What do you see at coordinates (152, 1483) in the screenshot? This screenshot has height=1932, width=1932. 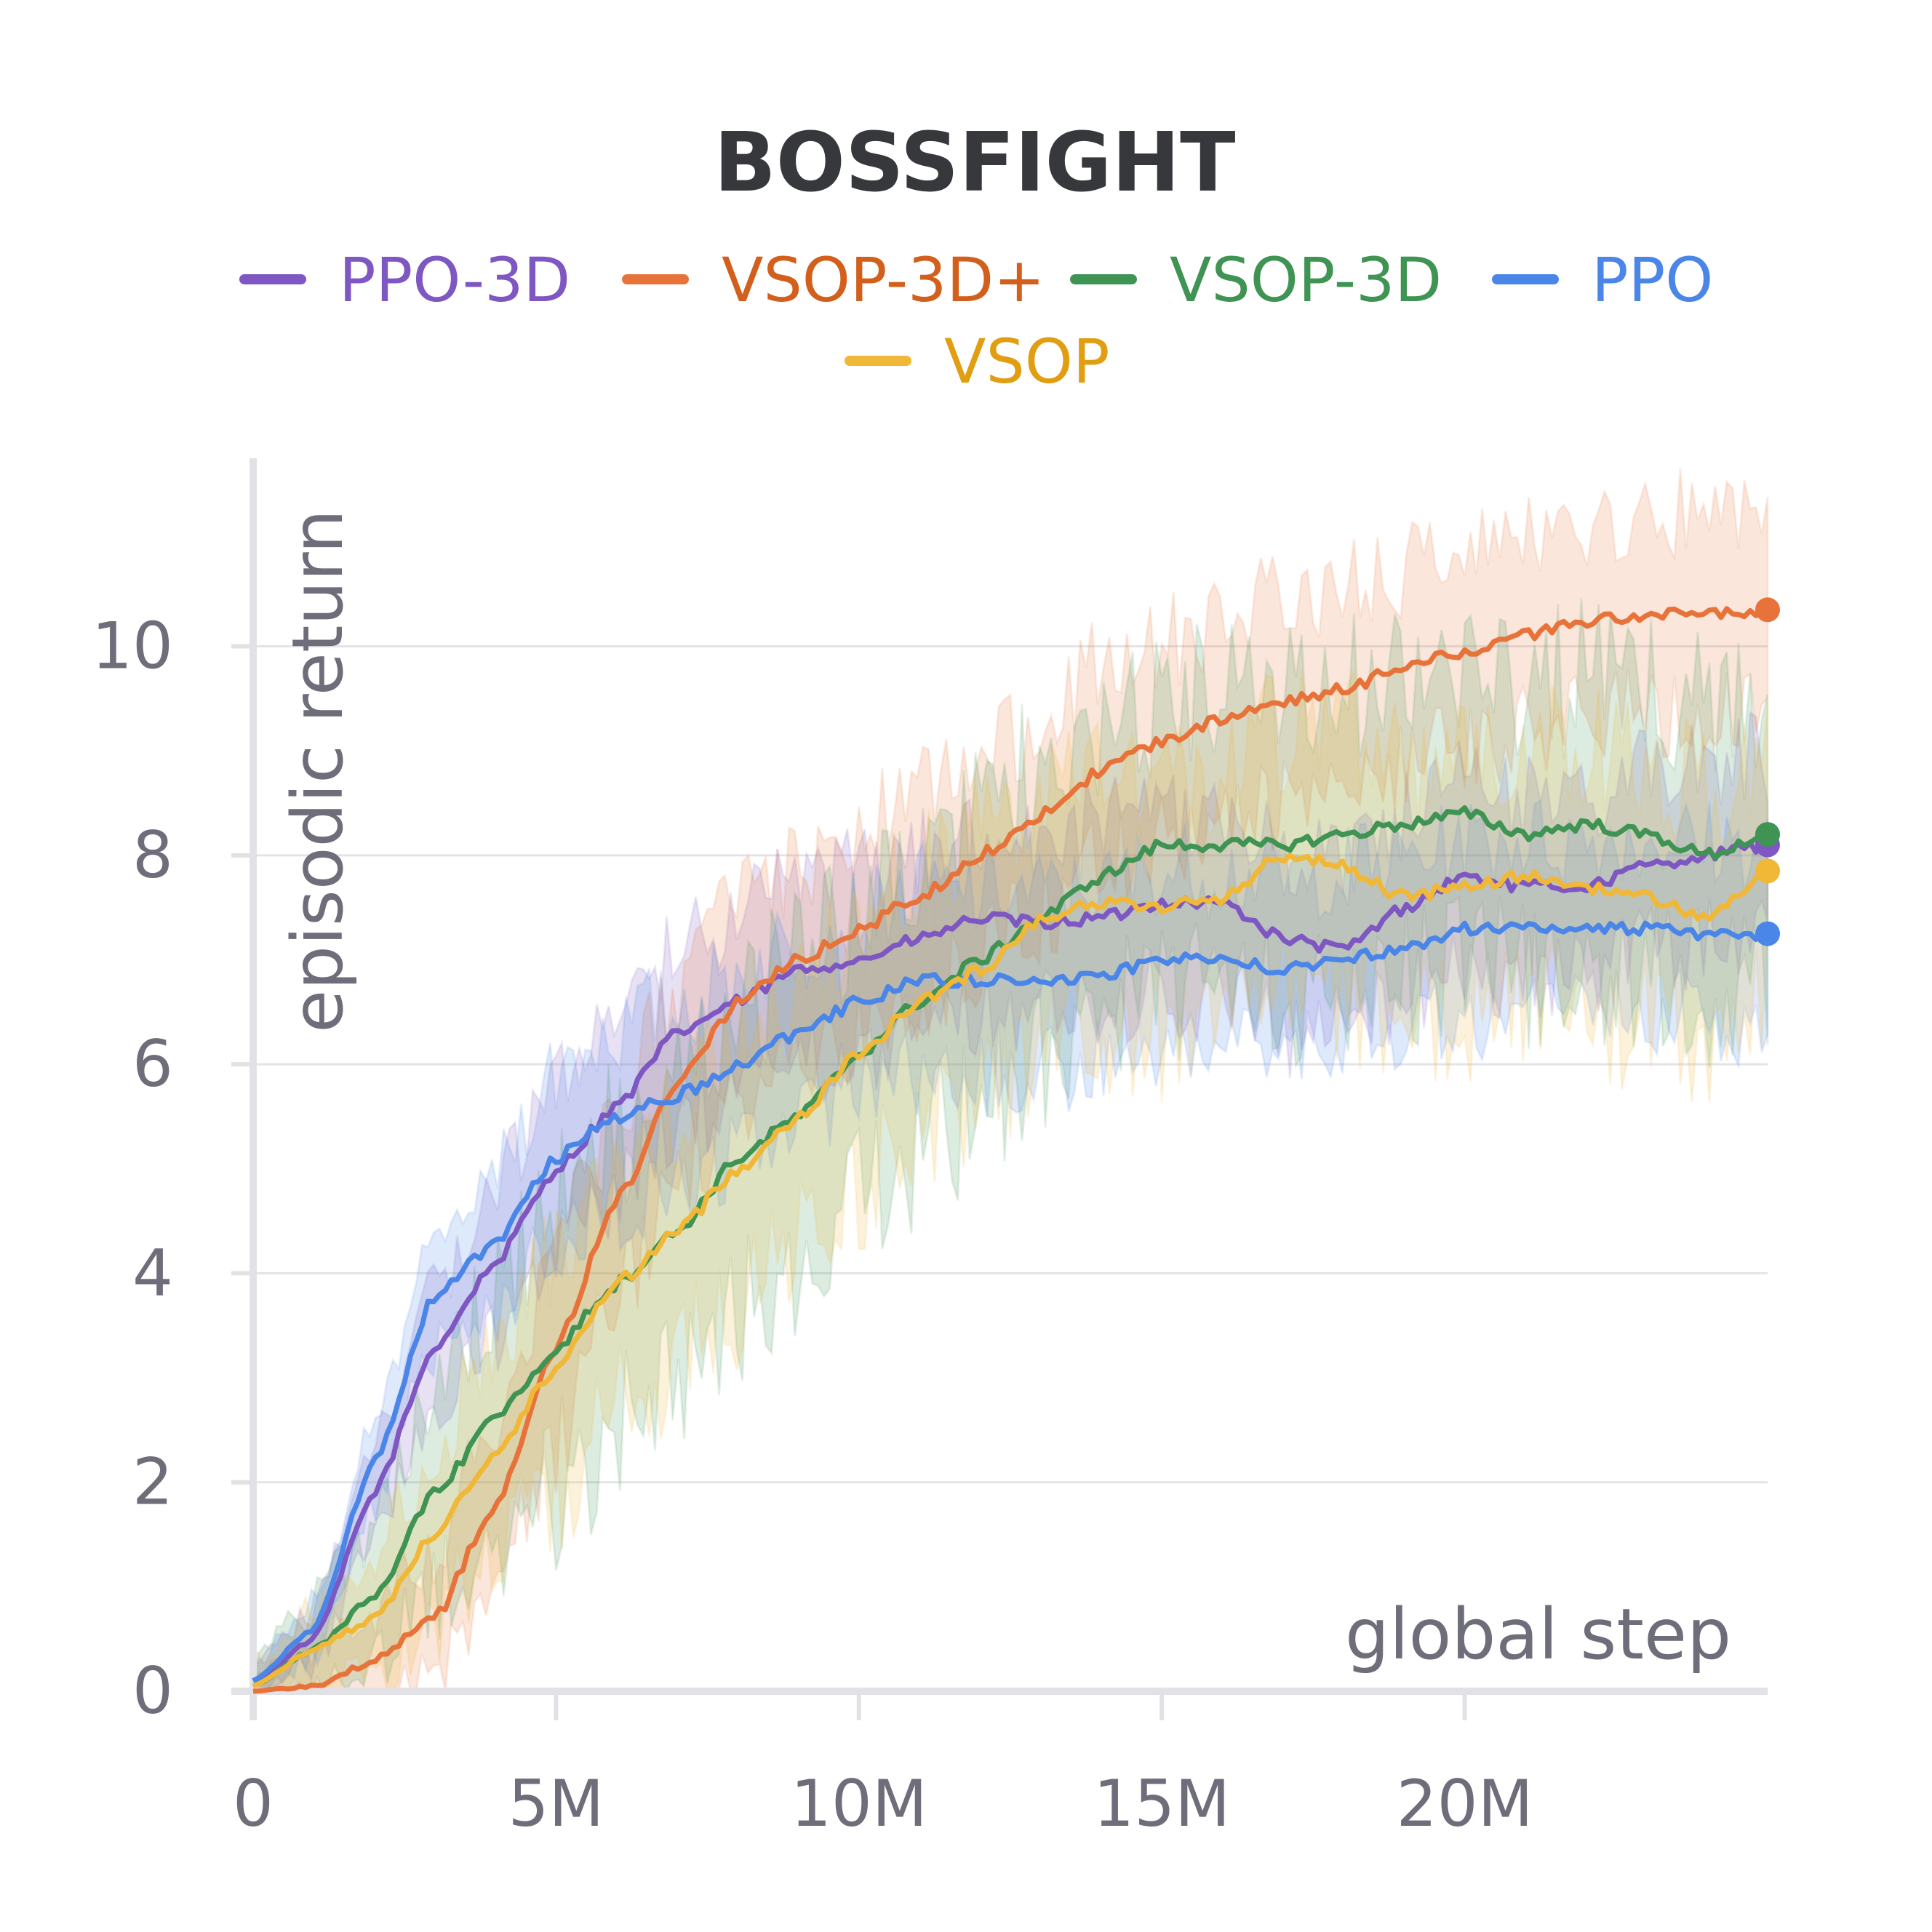 I see `y-tick-label: 2` at bounding box center [152, 1483].